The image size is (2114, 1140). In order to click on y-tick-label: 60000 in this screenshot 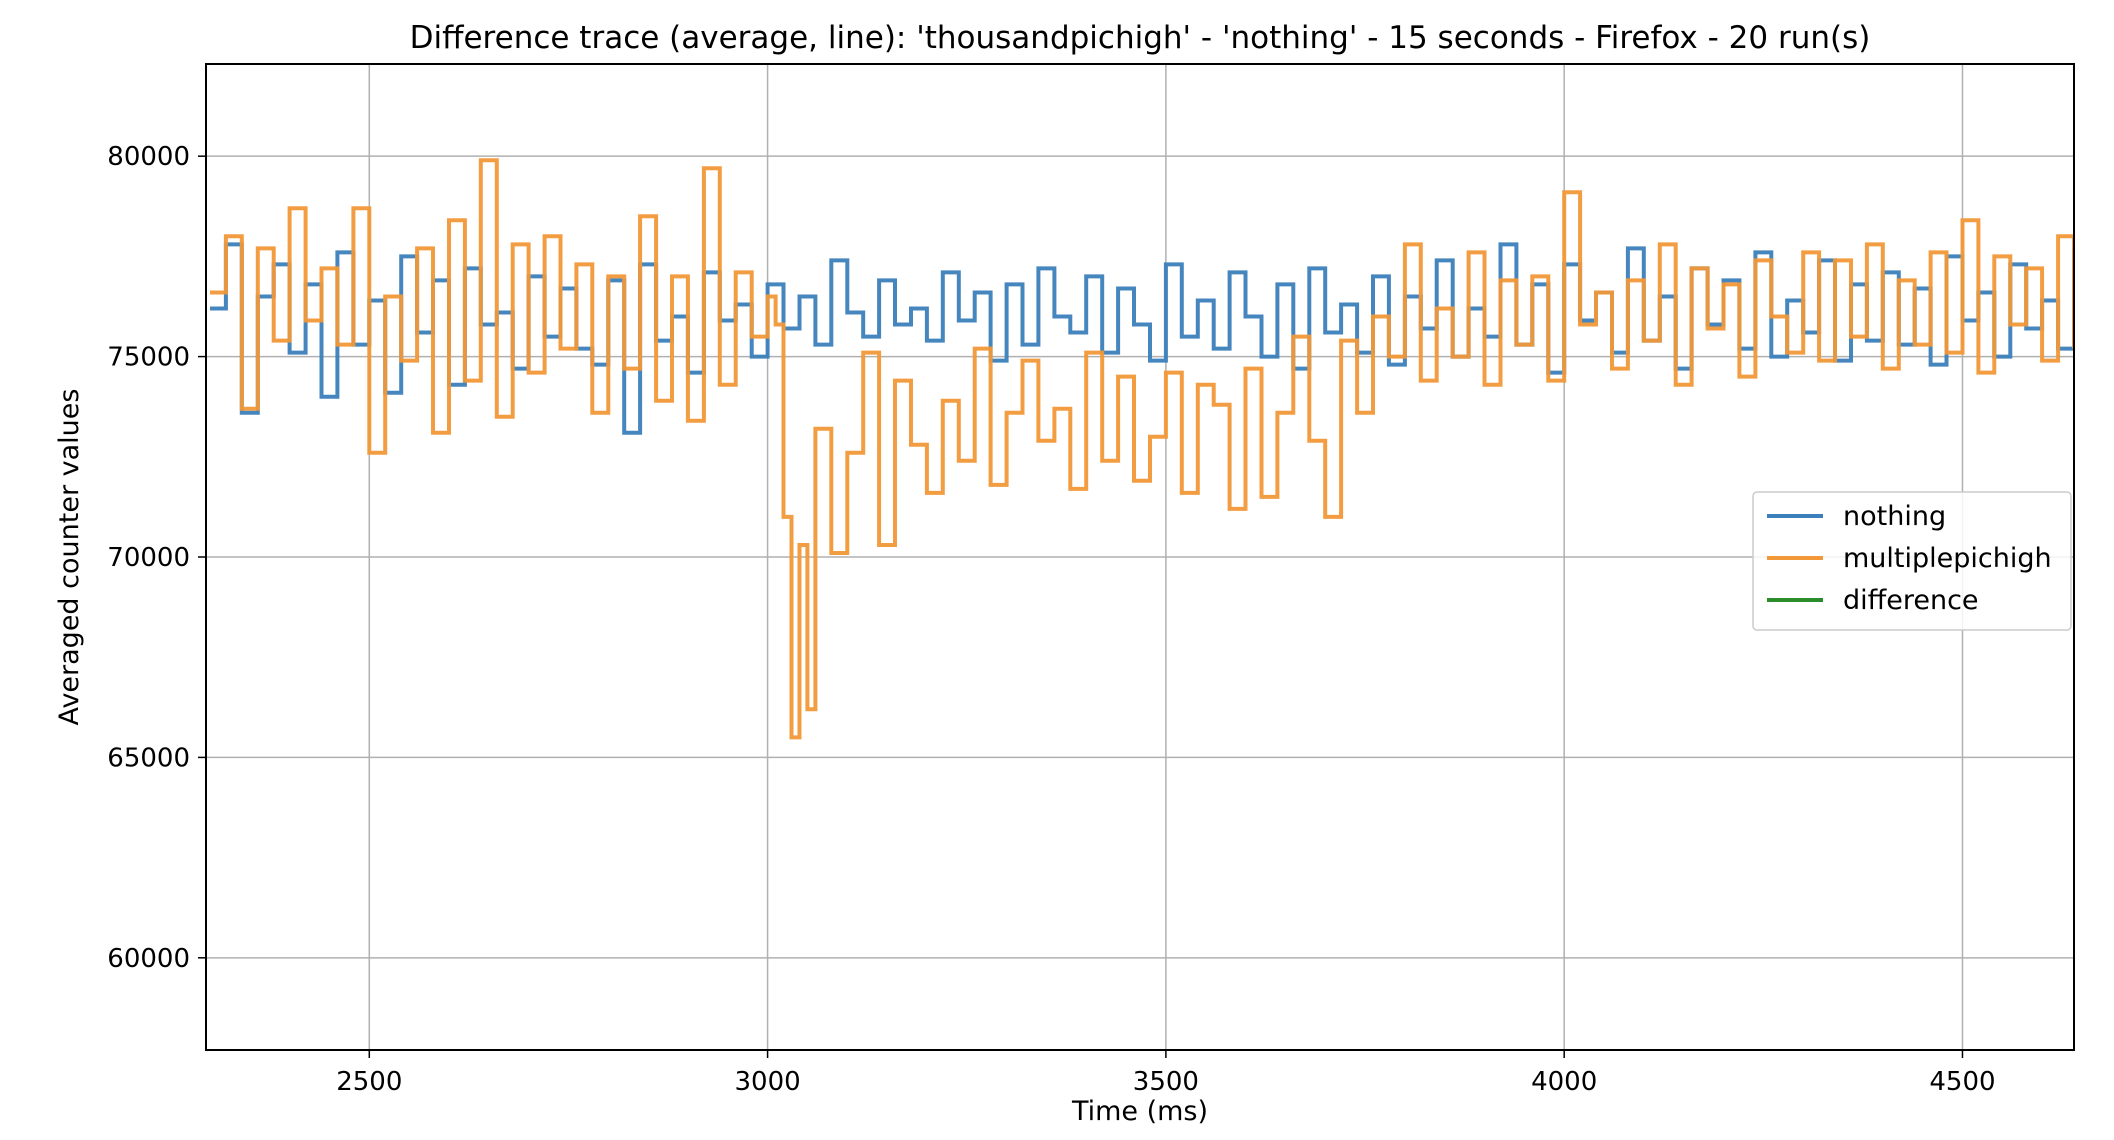, I will do `click(148, 959)`.